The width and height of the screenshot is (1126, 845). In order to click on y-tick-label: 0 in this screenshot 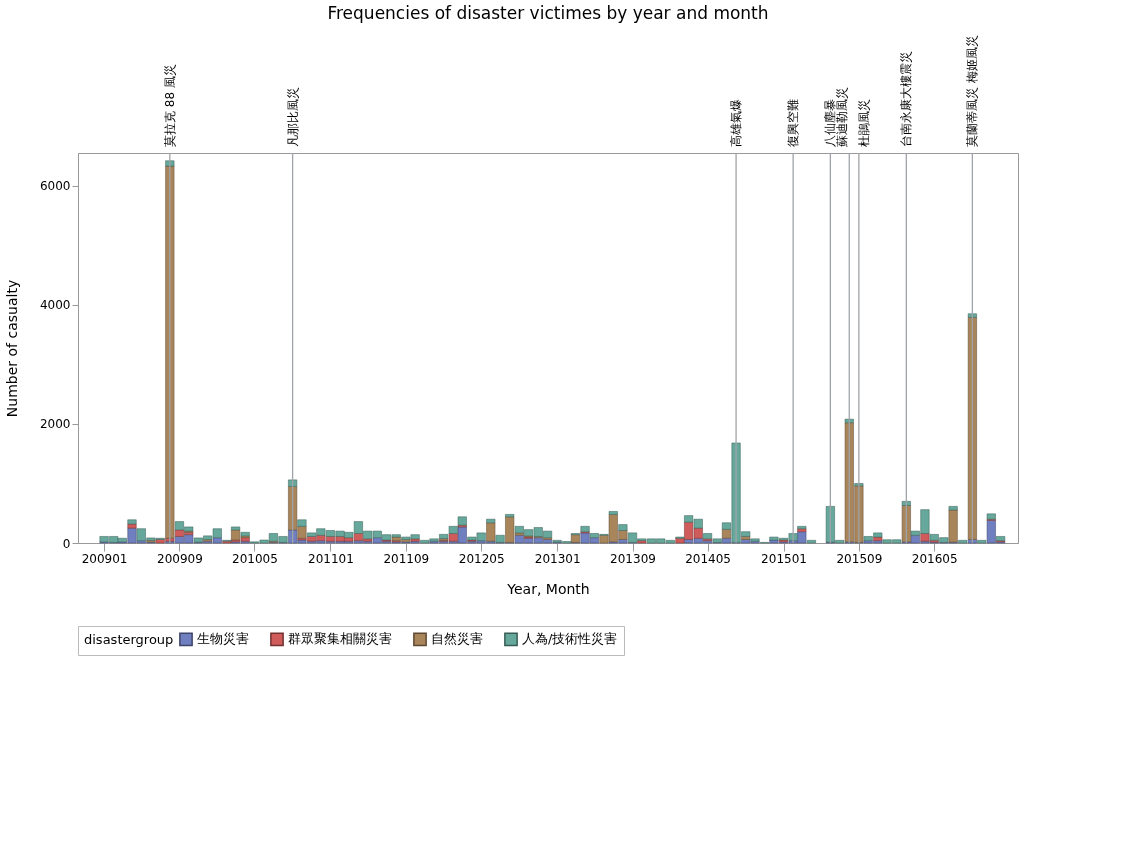, I will do `click(66, 543)`.